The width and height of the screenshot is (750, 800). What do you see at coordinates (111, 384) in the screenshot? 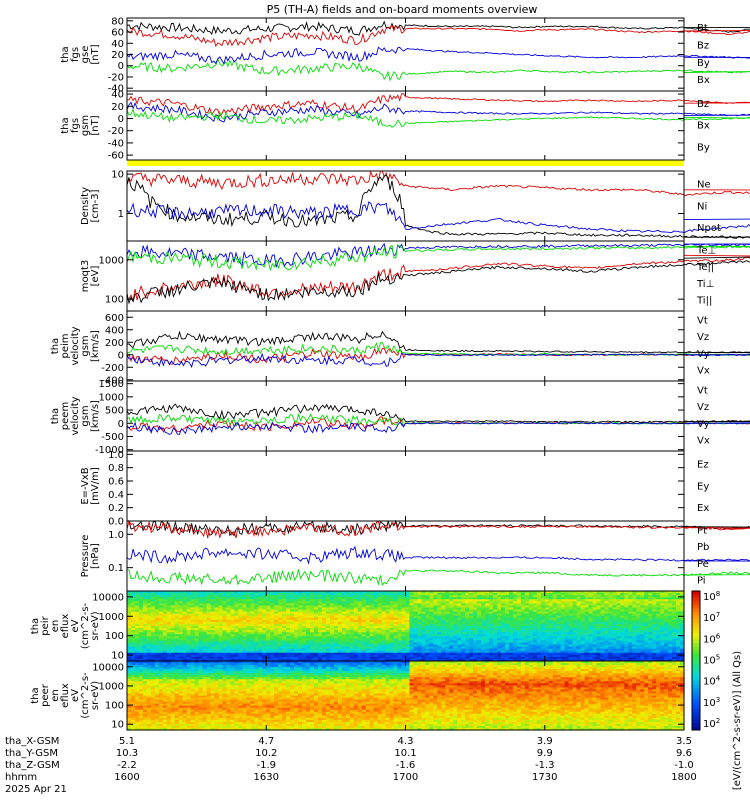
I see `y-tick-label: 1500` at bounding box center [111, 384].